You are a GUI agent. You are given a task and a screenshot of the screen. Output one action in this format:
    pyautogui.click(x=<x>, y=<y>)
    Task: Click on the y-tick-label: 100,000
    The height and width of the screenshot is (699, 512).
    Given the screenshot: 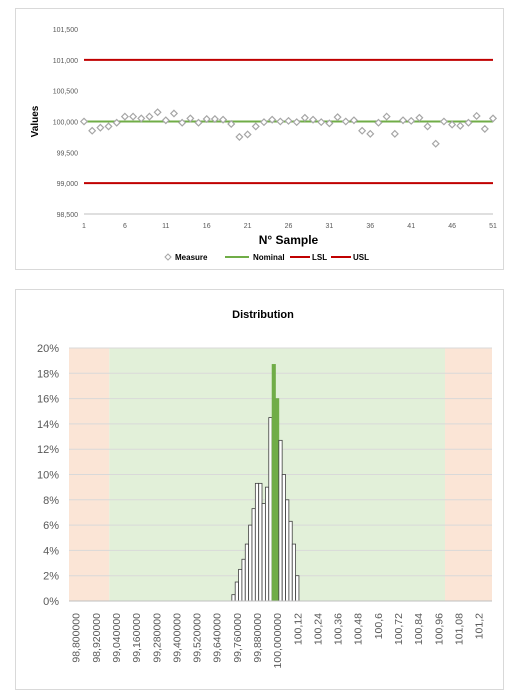 What is the action you would take?
    pyautogui.click(x=65, y=123)
    